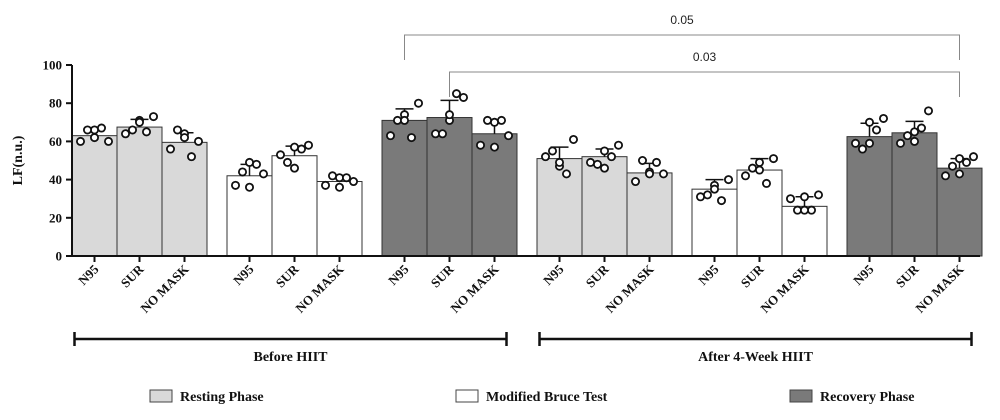  What do you see at coordinates (55, 141) in the screenshot?
I see `y-tick-label: 60` at bounding box center [55, 141].